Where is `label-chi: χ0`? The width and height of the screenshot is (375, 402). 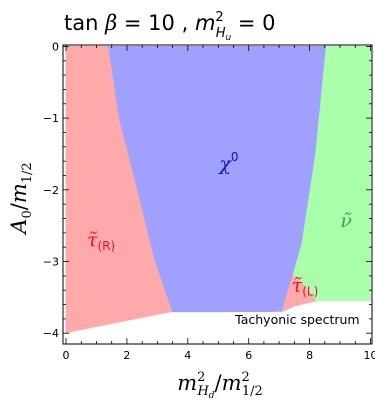
label-chi: χ0 is located at coordinates (227, 162).